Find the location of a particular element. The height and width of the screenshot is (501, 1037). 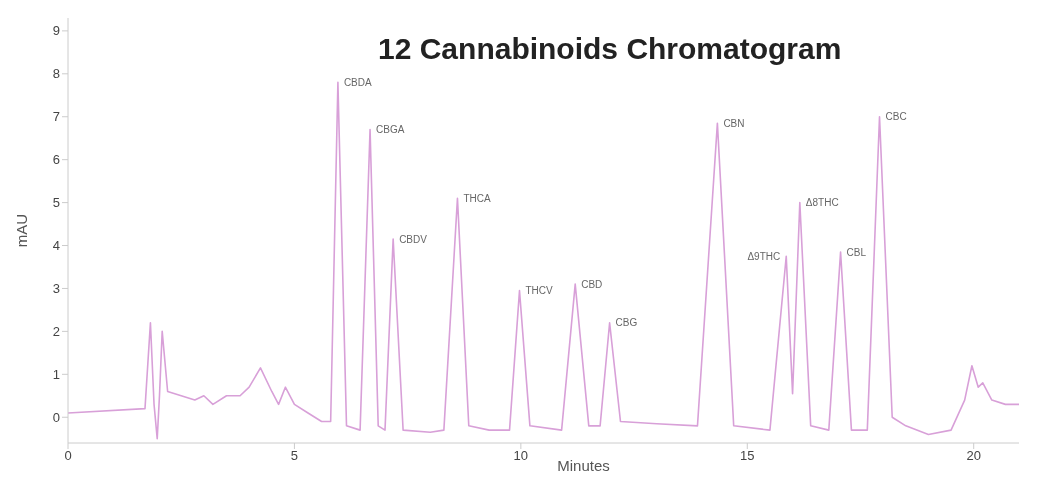

y-tick-label: 4 is located at coordinates (56, 246).